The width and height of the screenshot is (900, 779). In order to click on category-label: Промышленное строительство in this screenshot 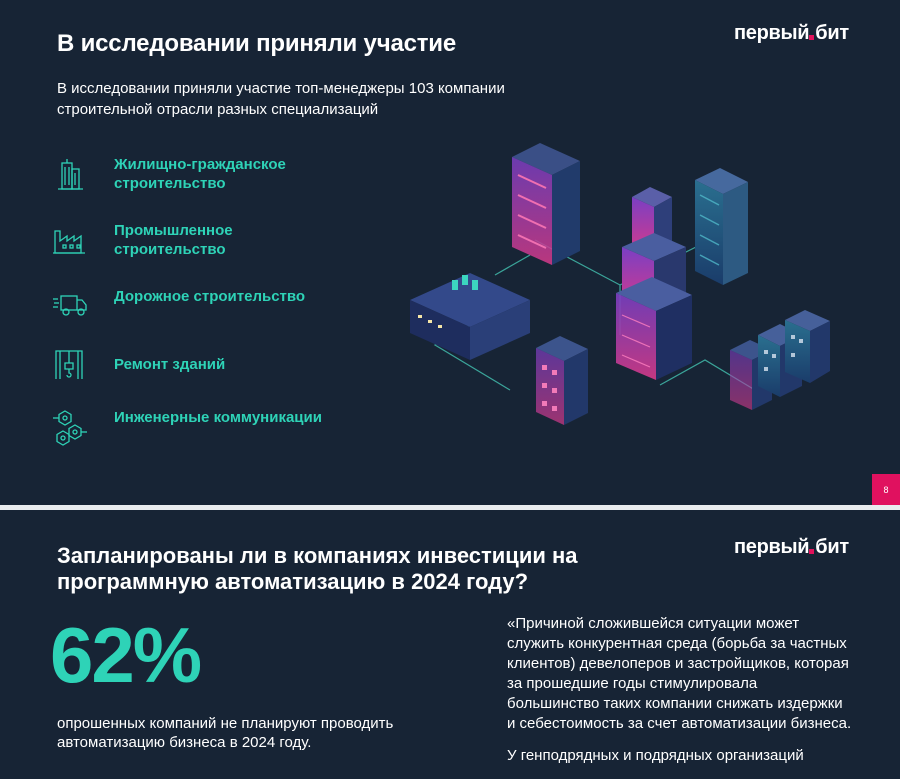, I will do `click(173, 240)`.